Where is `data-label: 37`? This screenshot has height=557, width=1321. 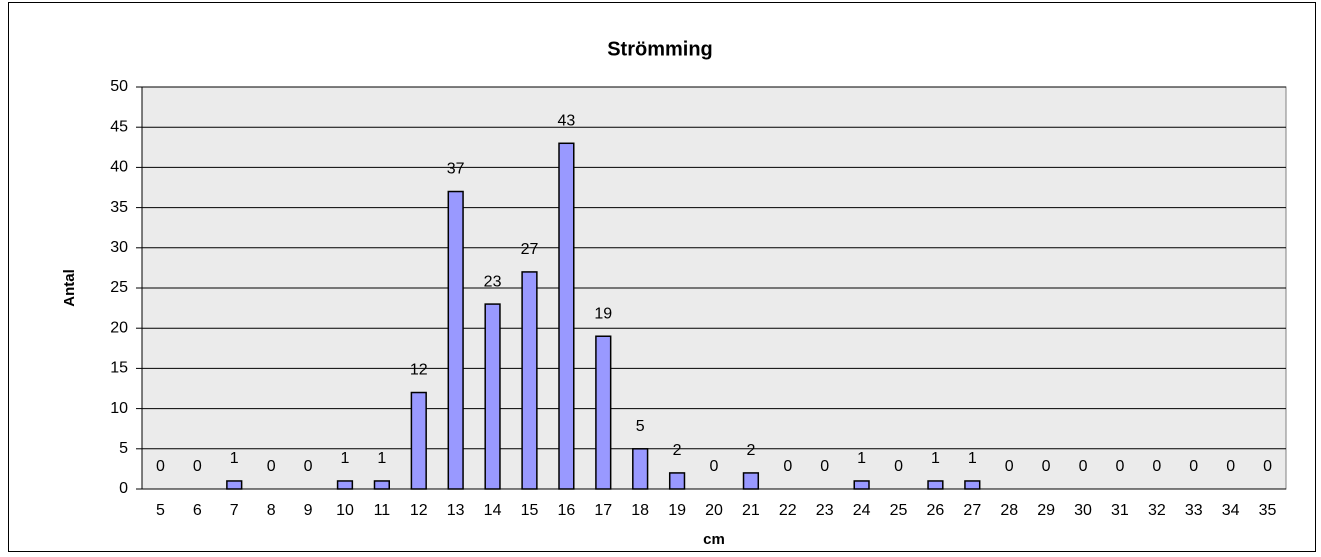 data-label: 37 is located at coordinates (456, 169).